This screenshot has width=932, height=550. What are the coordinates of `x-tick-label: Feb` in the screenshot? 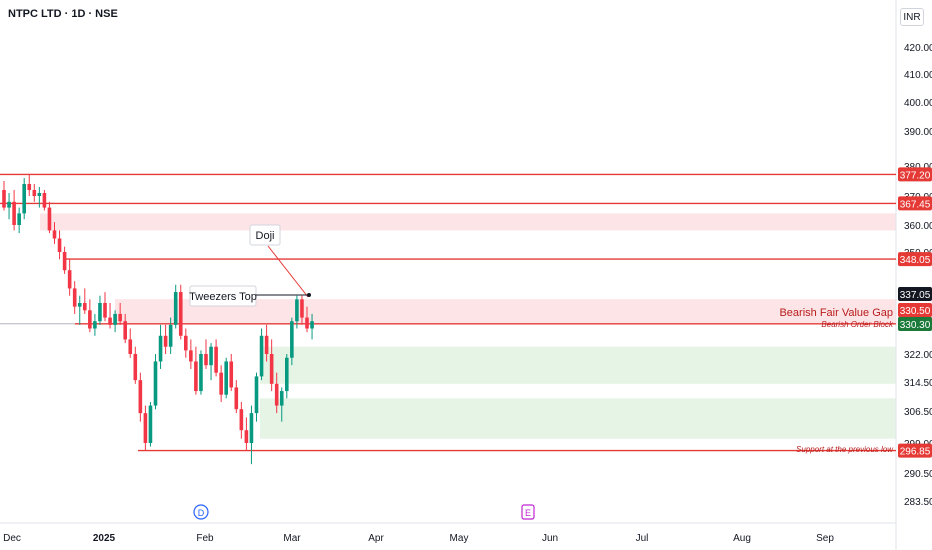 It's located at (205, 538).